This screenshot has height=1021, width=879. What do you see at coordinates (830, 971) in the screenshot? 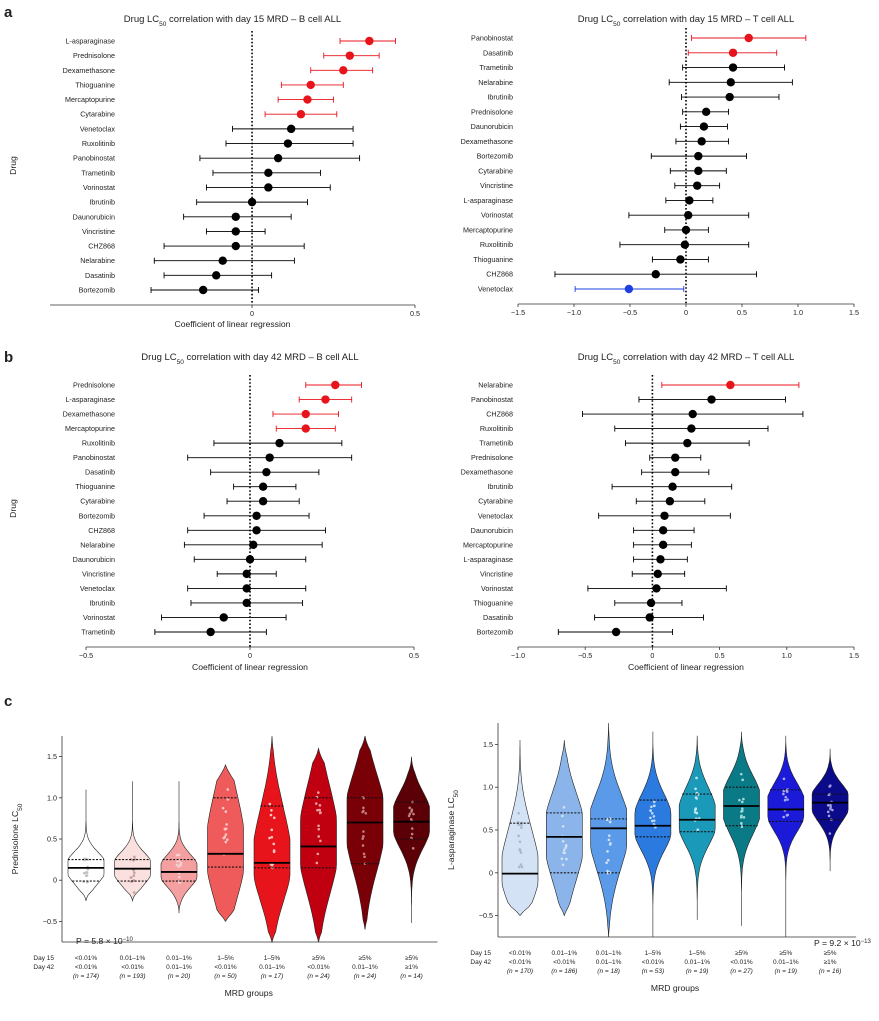
I see `group-count: (n = 16)` at bounding box center [830, 971].